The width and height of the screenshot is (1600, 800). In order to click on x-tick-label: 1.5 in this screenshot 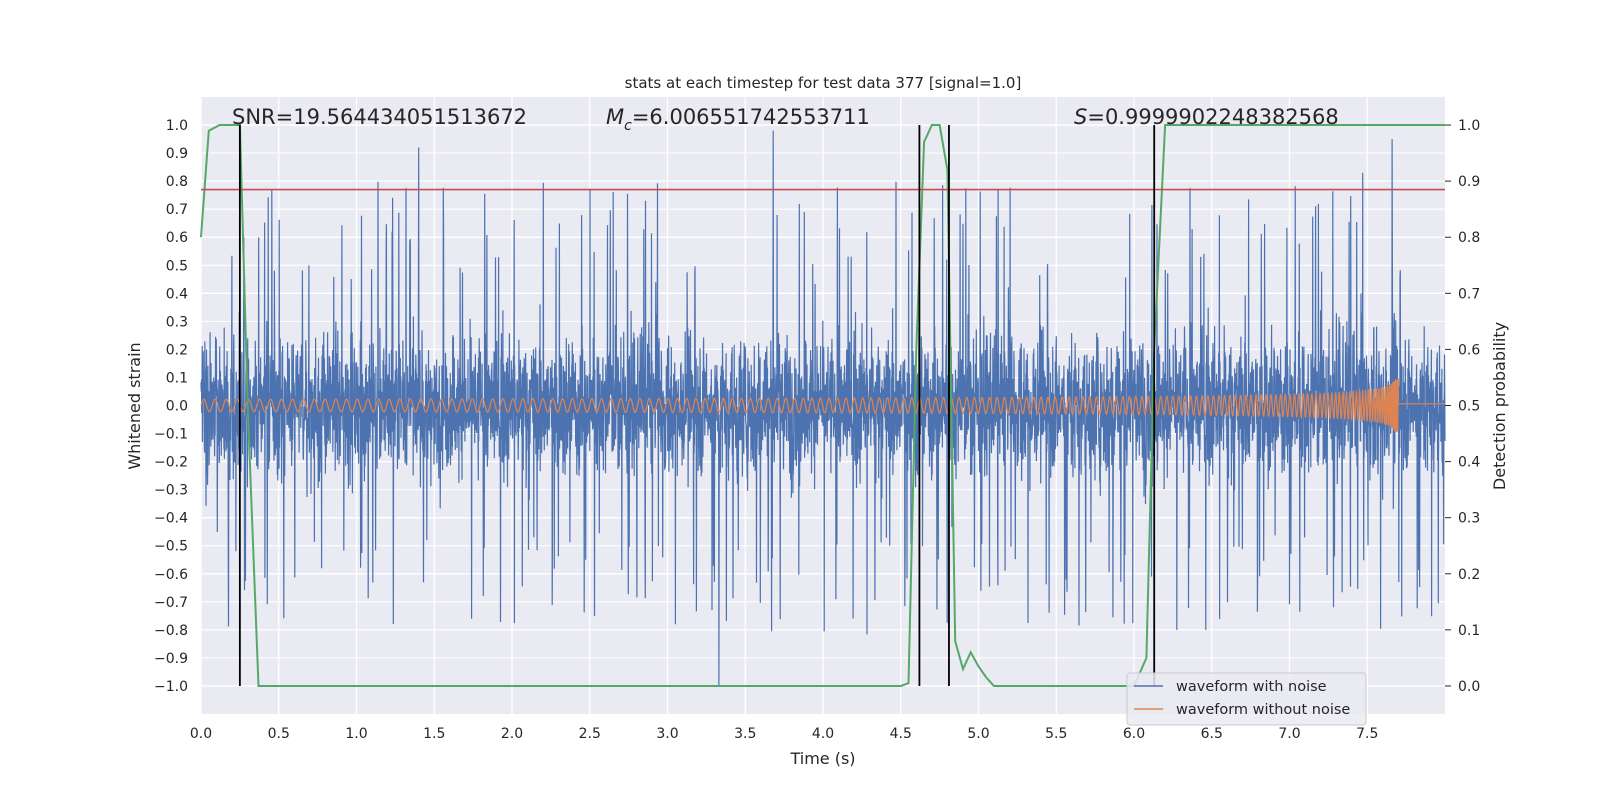, I will do `click(434, 734)`.